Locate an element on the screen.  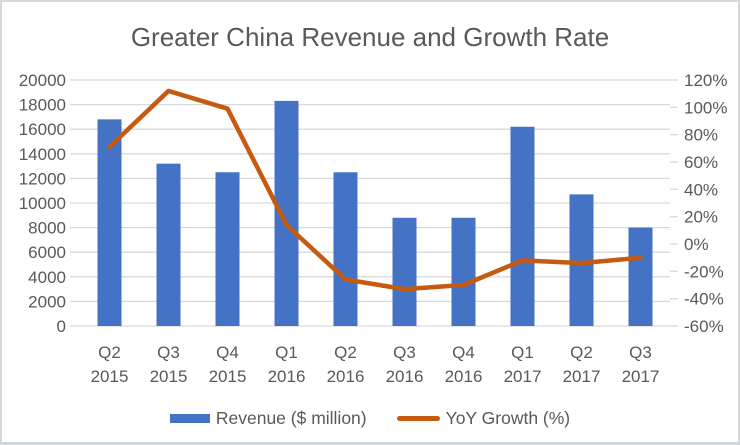
revenue-legend-label: Revenue ($ million) is located at coordinates (291, 417).